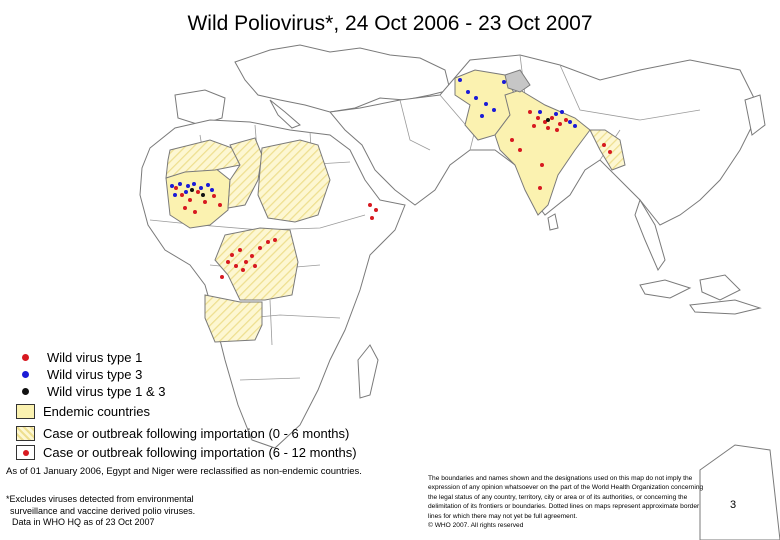 Image resolution: width=780 pixels, height=540 pixels. What do you see at coordinates (25, 374) in the screenshot?
I see `blue-dot-icon` at bounding box center [25, 374].